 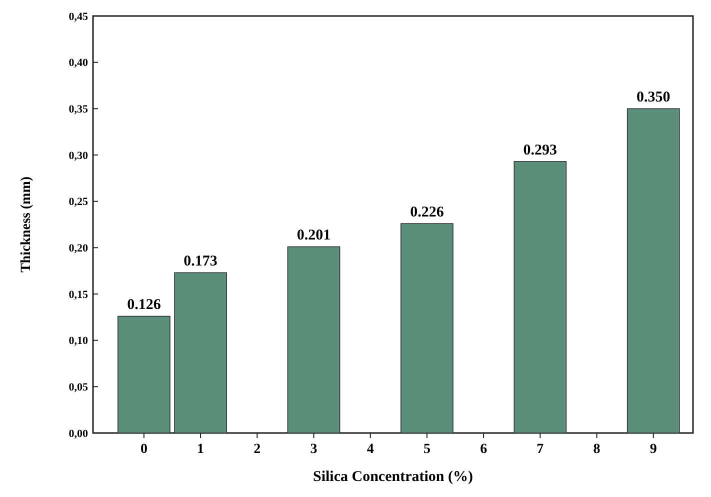 What do you see at coordinates (484, 449) in the screenshot?
I see `x-tick-label: 6` at bounding box center [484, 449].